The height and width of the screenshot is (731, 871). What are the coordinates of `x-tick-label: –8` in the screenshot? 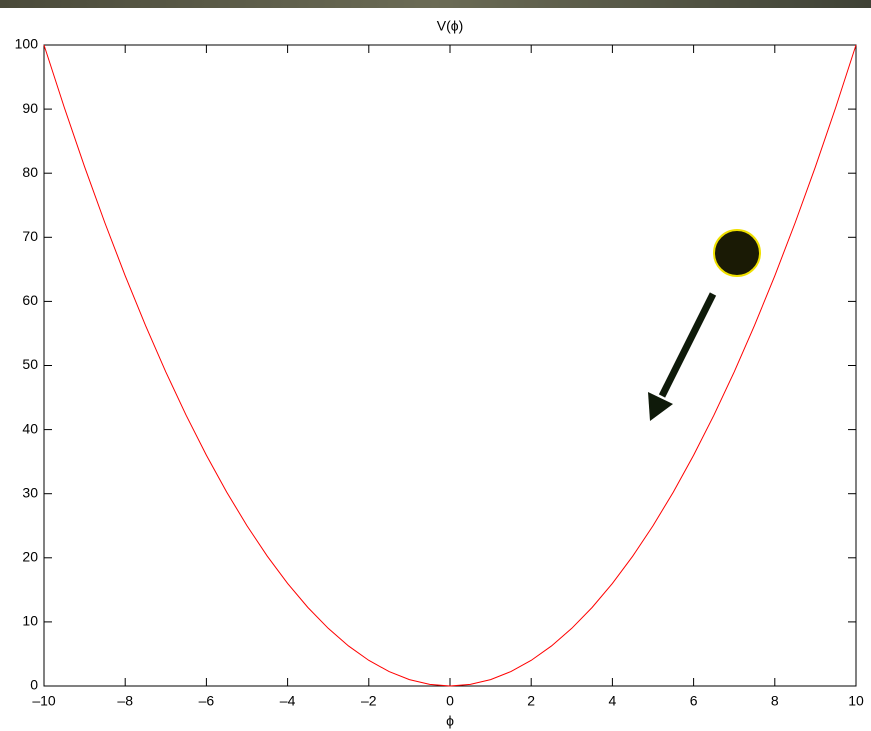 It's located at (125, 701).